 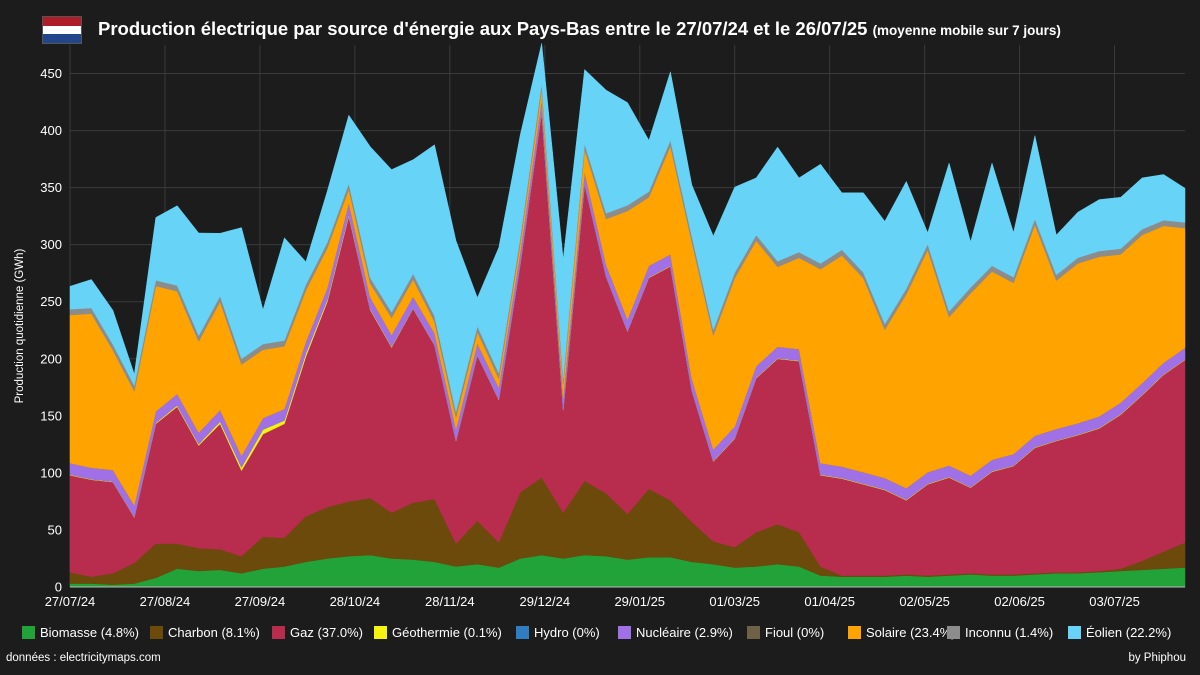 I want to click on netherlands-flag-icon, so click(x=62, y=30).